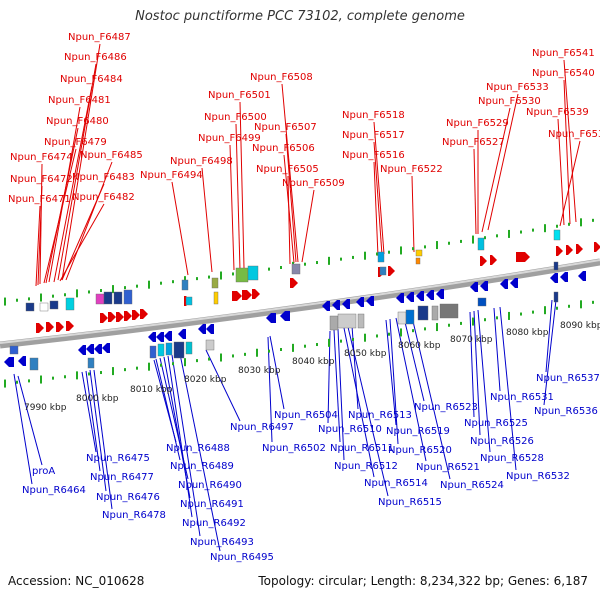 The width and height of the screenshot is (600, 600). What do you see at coordinates (111, 155) in the screenshot?
I see `forward-gene-label-npun_f6485: Npun_F6485` at bounding box center [111, 155].